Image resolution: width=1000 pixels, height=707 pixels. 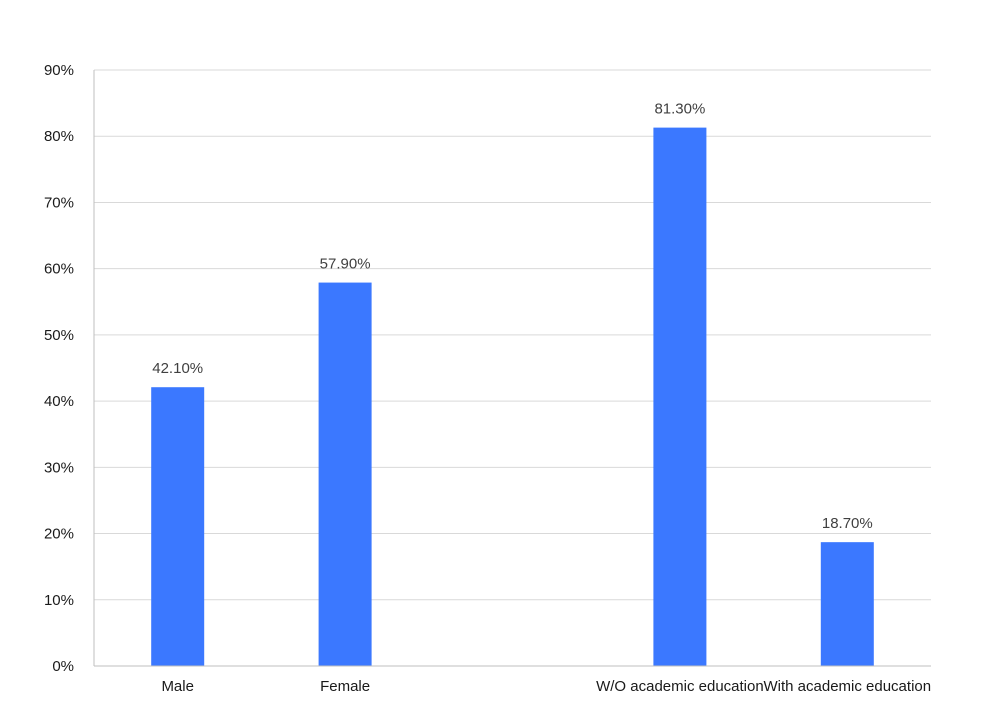 I want to click on data-label: 18.70%, so click(x=847, y=523).